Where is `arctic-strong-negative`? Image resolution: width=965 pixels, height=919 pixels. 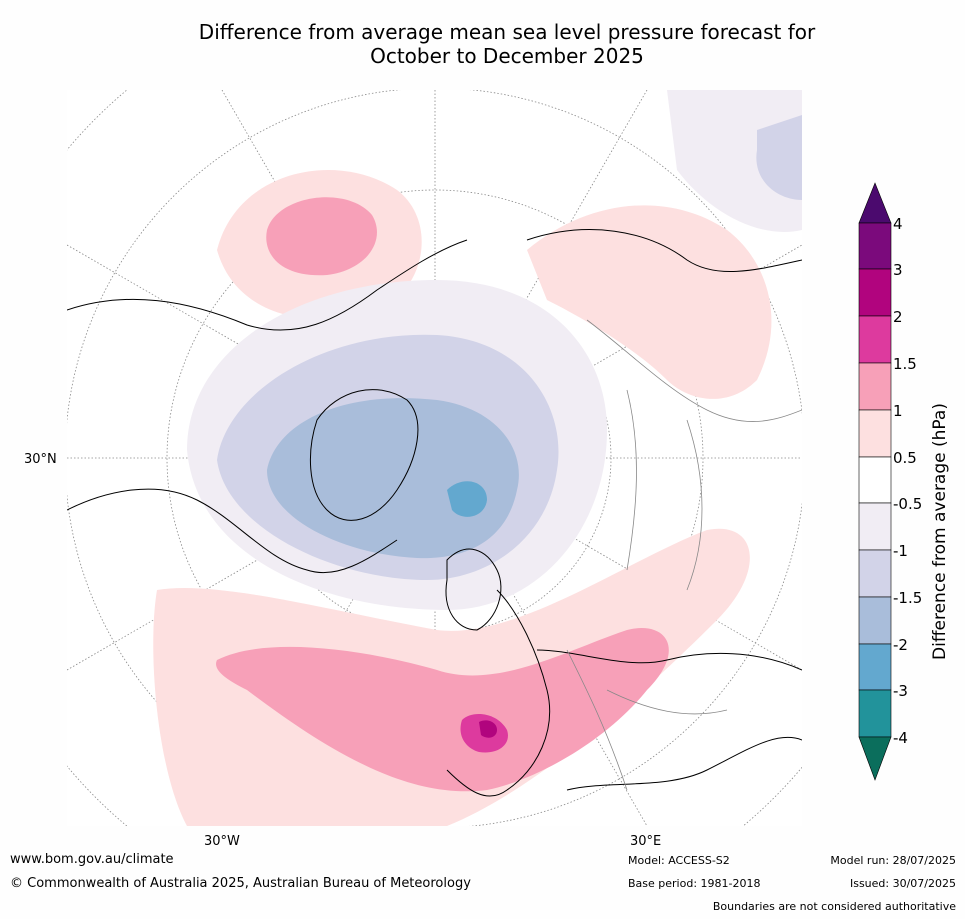
arctic-strong-negative is located at coordinates (393, 478).